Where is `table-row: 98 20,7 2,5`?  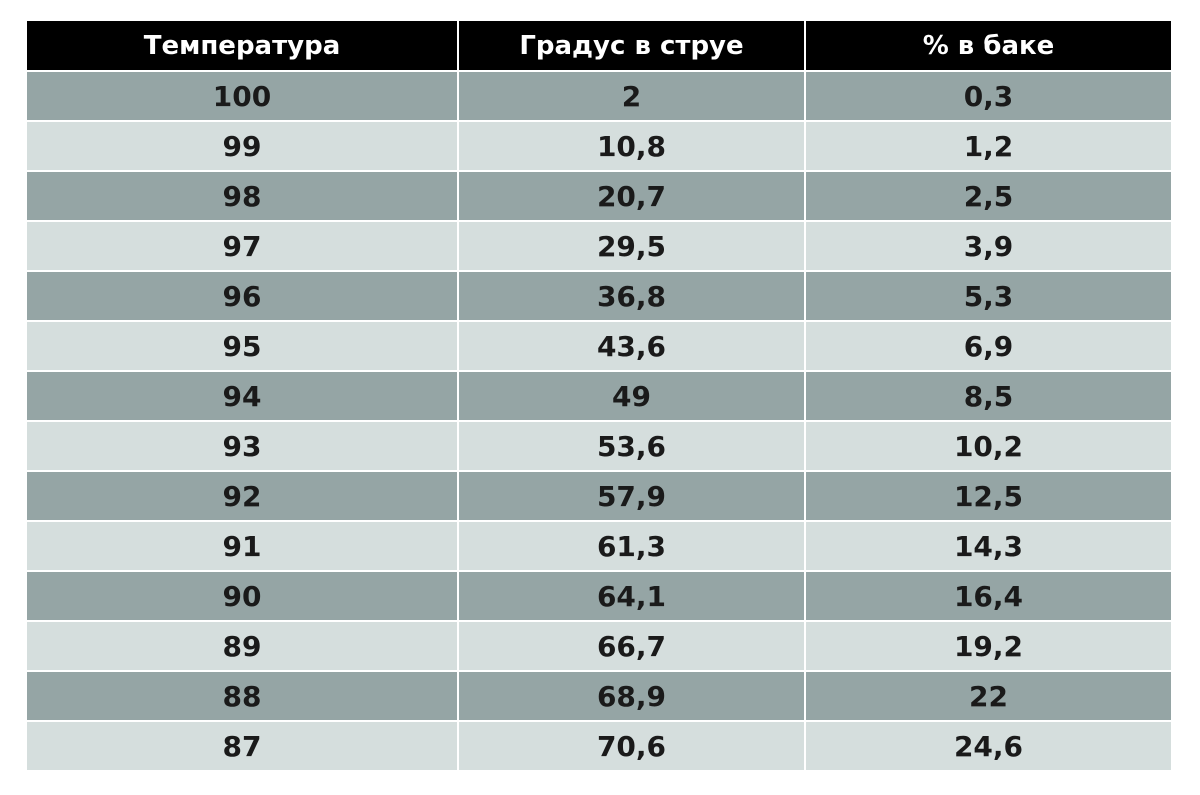
table-row: 98 20,7 2,5 is located at coordinates (599, 196).